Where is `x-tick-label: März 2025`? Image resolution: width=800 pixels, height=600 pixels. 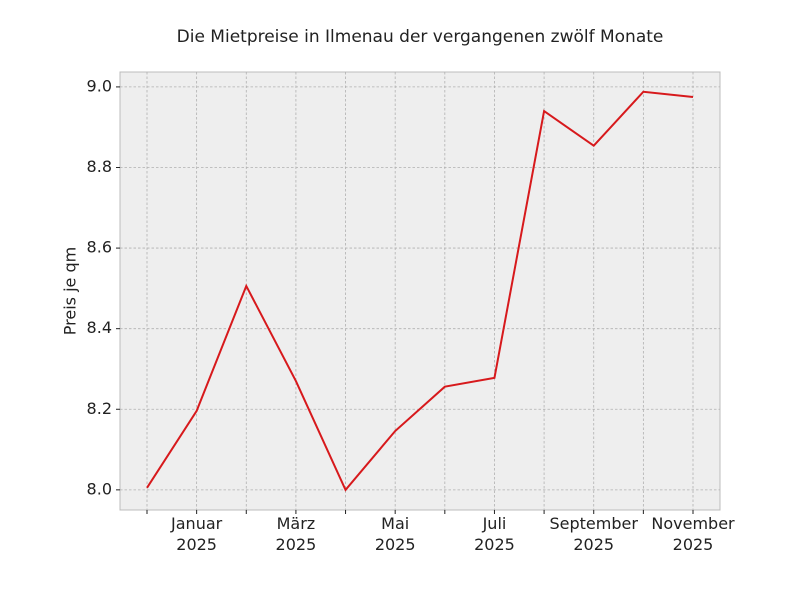
x-tick-label: März 2025 is located at coordinates (296, 534).